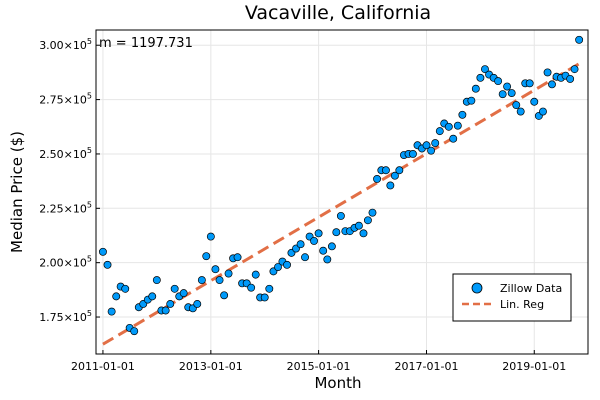 This screenshot has width=600, height=400. What do you see at coordinates (65, 207) in the screenshot?
I see `y-tick-label: 2.25×105` at bounding box center [65, 207].